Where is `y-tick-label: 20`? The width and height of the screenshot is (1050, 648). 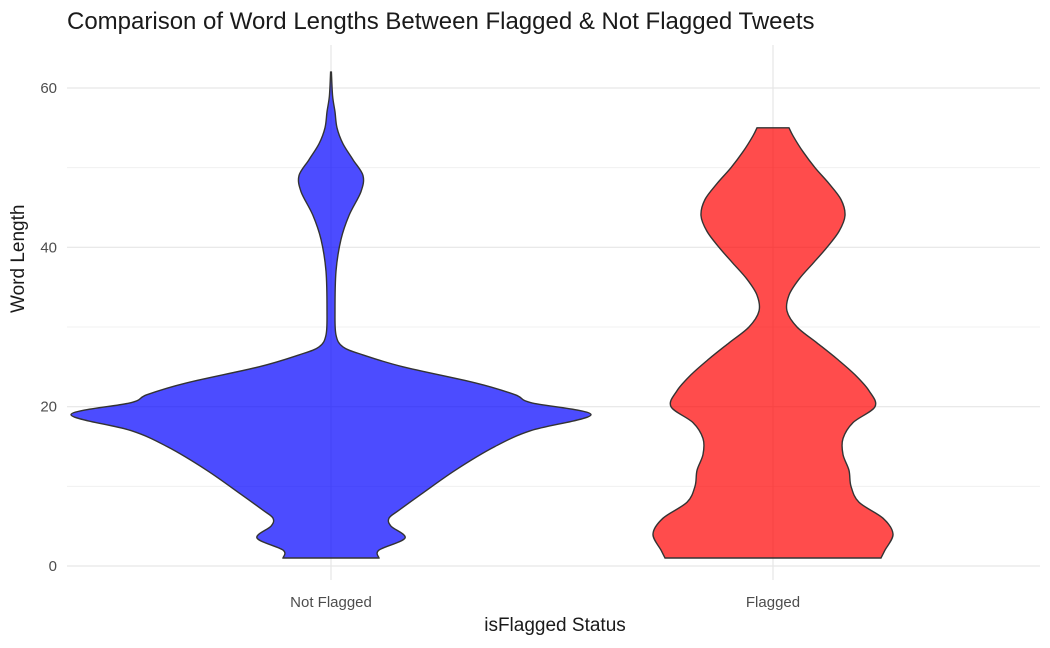 y-tick-label: 20 is located at coordinates (48, 407).